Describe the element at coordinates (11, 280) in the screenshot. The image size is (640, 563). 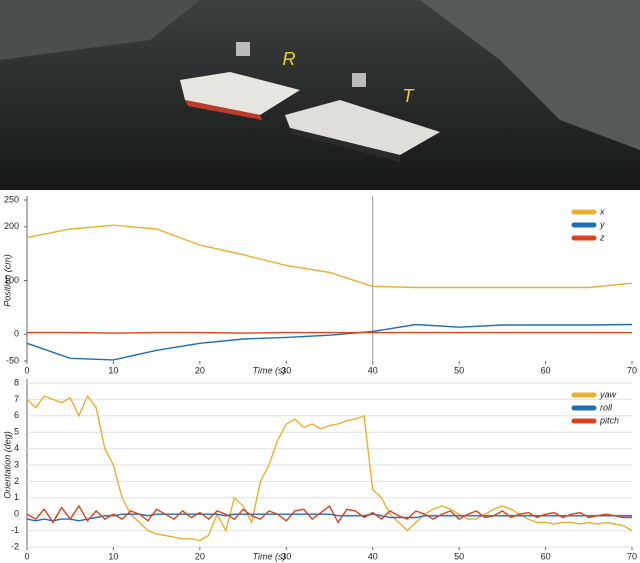
I see `y-tick-label: 100` at that location.